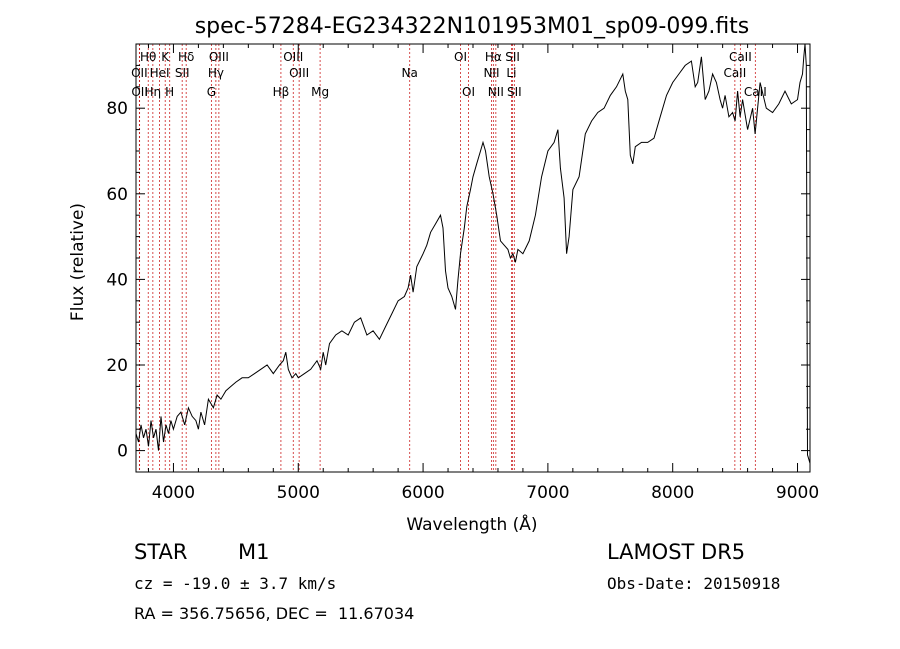  Describe the element at coordinates (422, 493) in the screenshot. I see `x-tick-label: 6000` at that location.